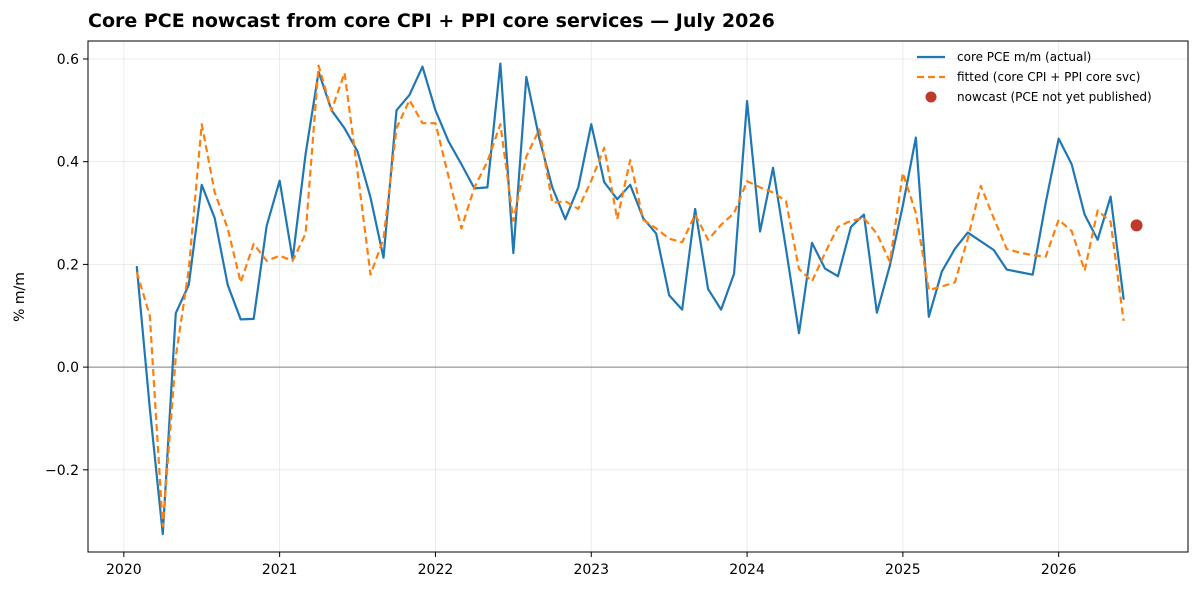  I want to click on x-tick-label-2025: 2025, so click(903, 570).